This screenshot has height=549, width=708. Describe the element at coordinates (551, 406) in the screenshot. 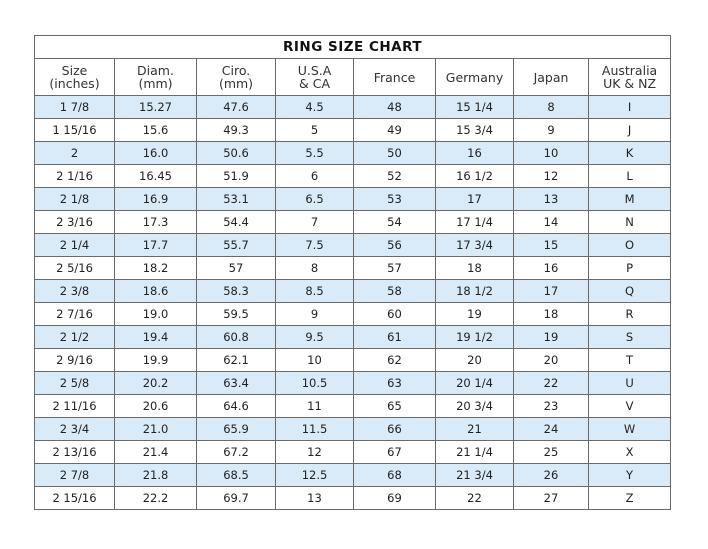

I see `cell-japan: 23` at that location.